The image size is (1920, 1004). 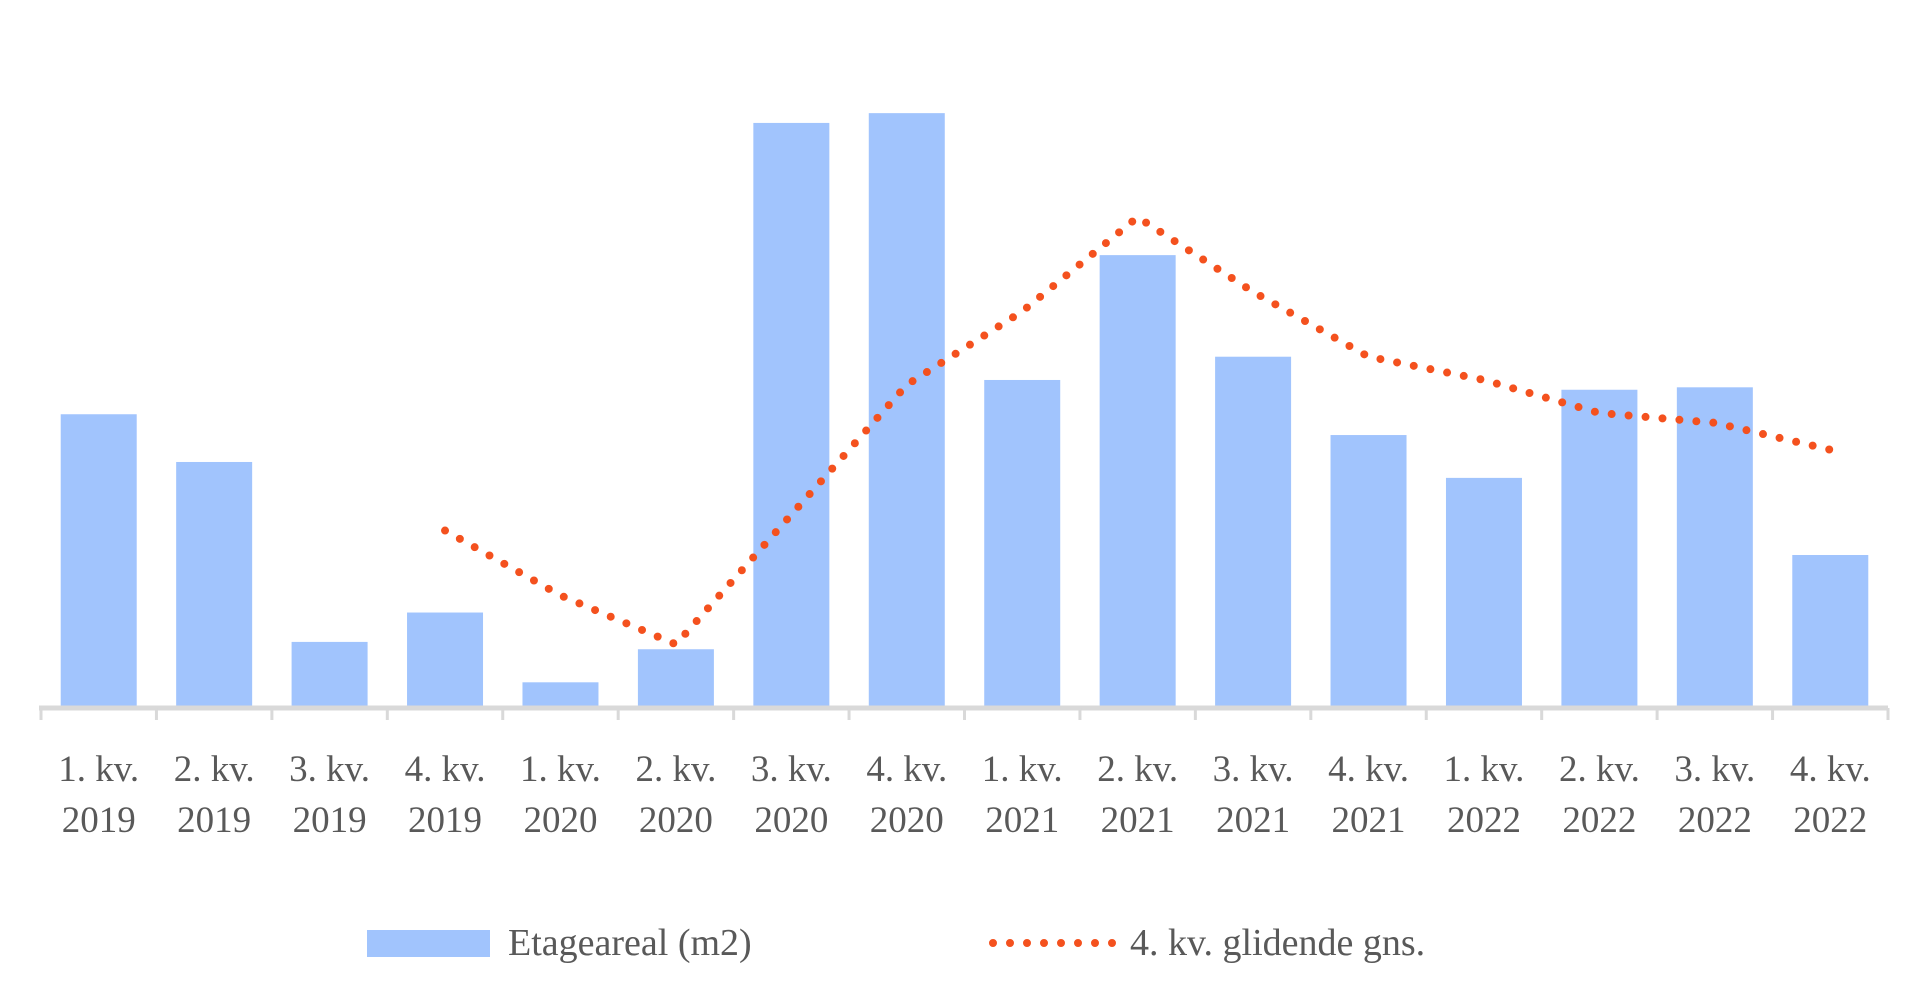 What do you see at coordinates (99, 795) in the screenshot?
I see `x-tick-label: 1. kv. 2019` at bounding box center [99, 795].